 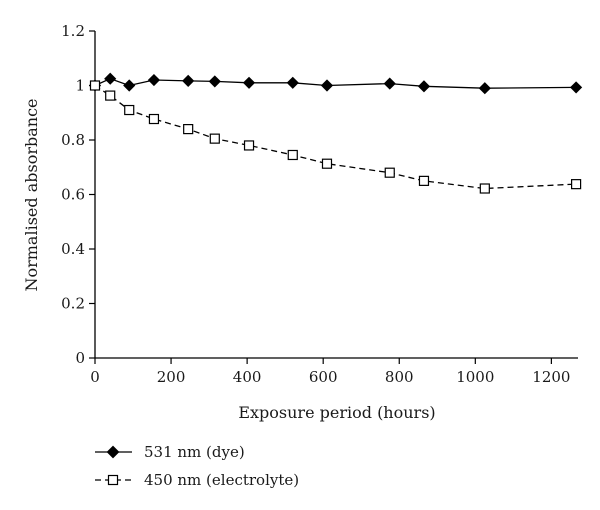 I want to click on legend-label-dye: 531 nm (dye), so click(x=194, y=452).